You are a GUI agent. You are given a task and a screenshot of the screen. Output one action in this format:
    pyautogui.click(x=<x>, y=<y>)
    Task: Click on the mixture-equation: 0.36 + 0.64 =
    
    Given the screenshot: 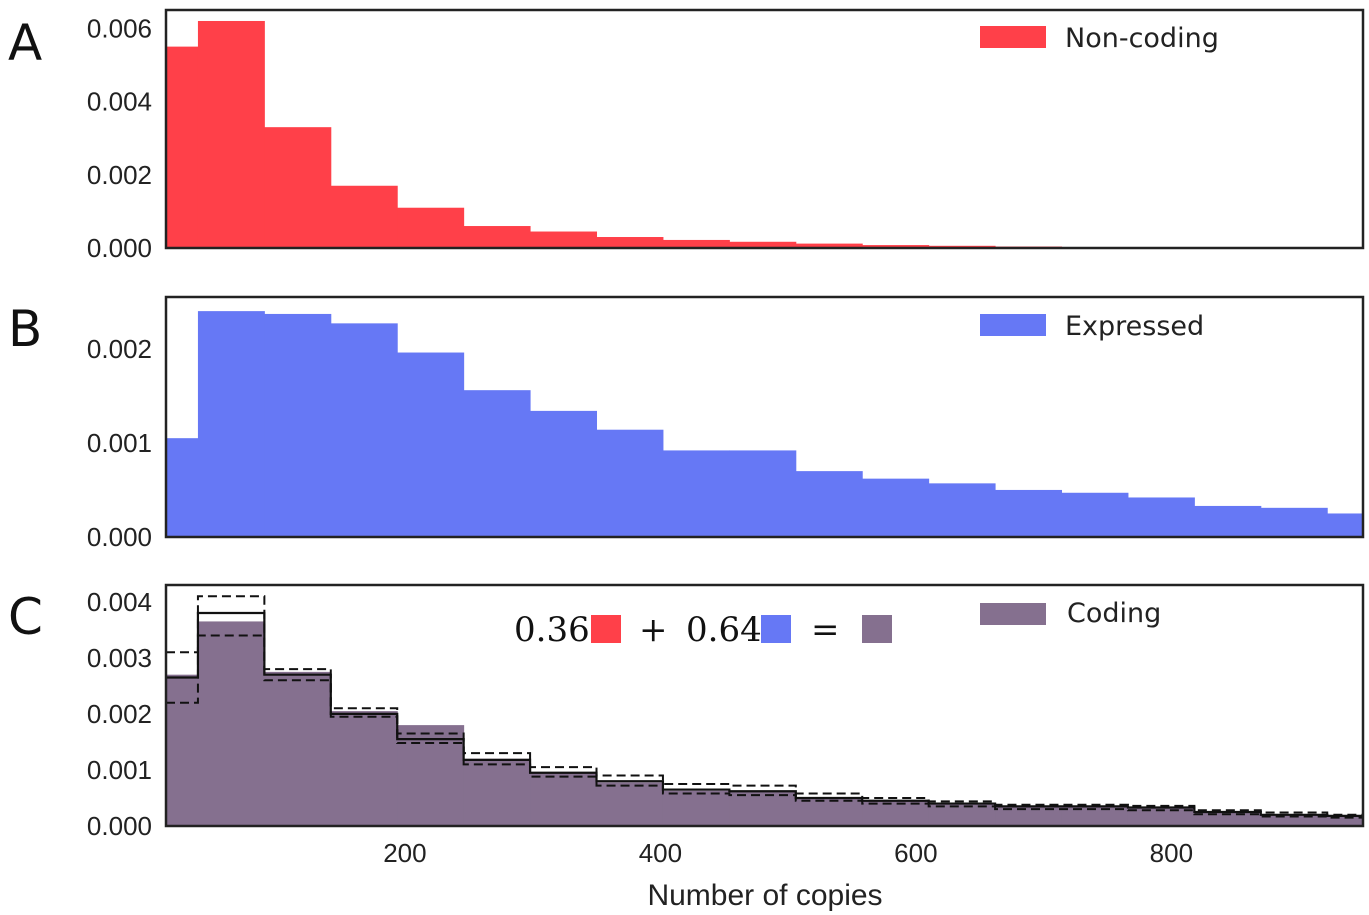 What is the action you would take?
    pyautogui.click(x=703, y=630)
    